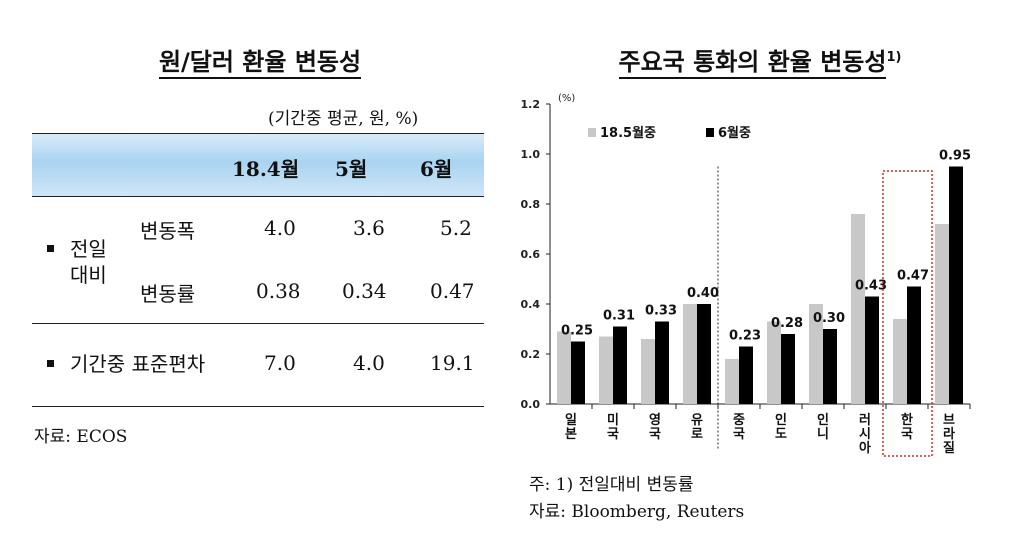  Describe the element at coordinates (278, 291) in the screenshot. I see `cell-rate-apr: 0.38` at that location.